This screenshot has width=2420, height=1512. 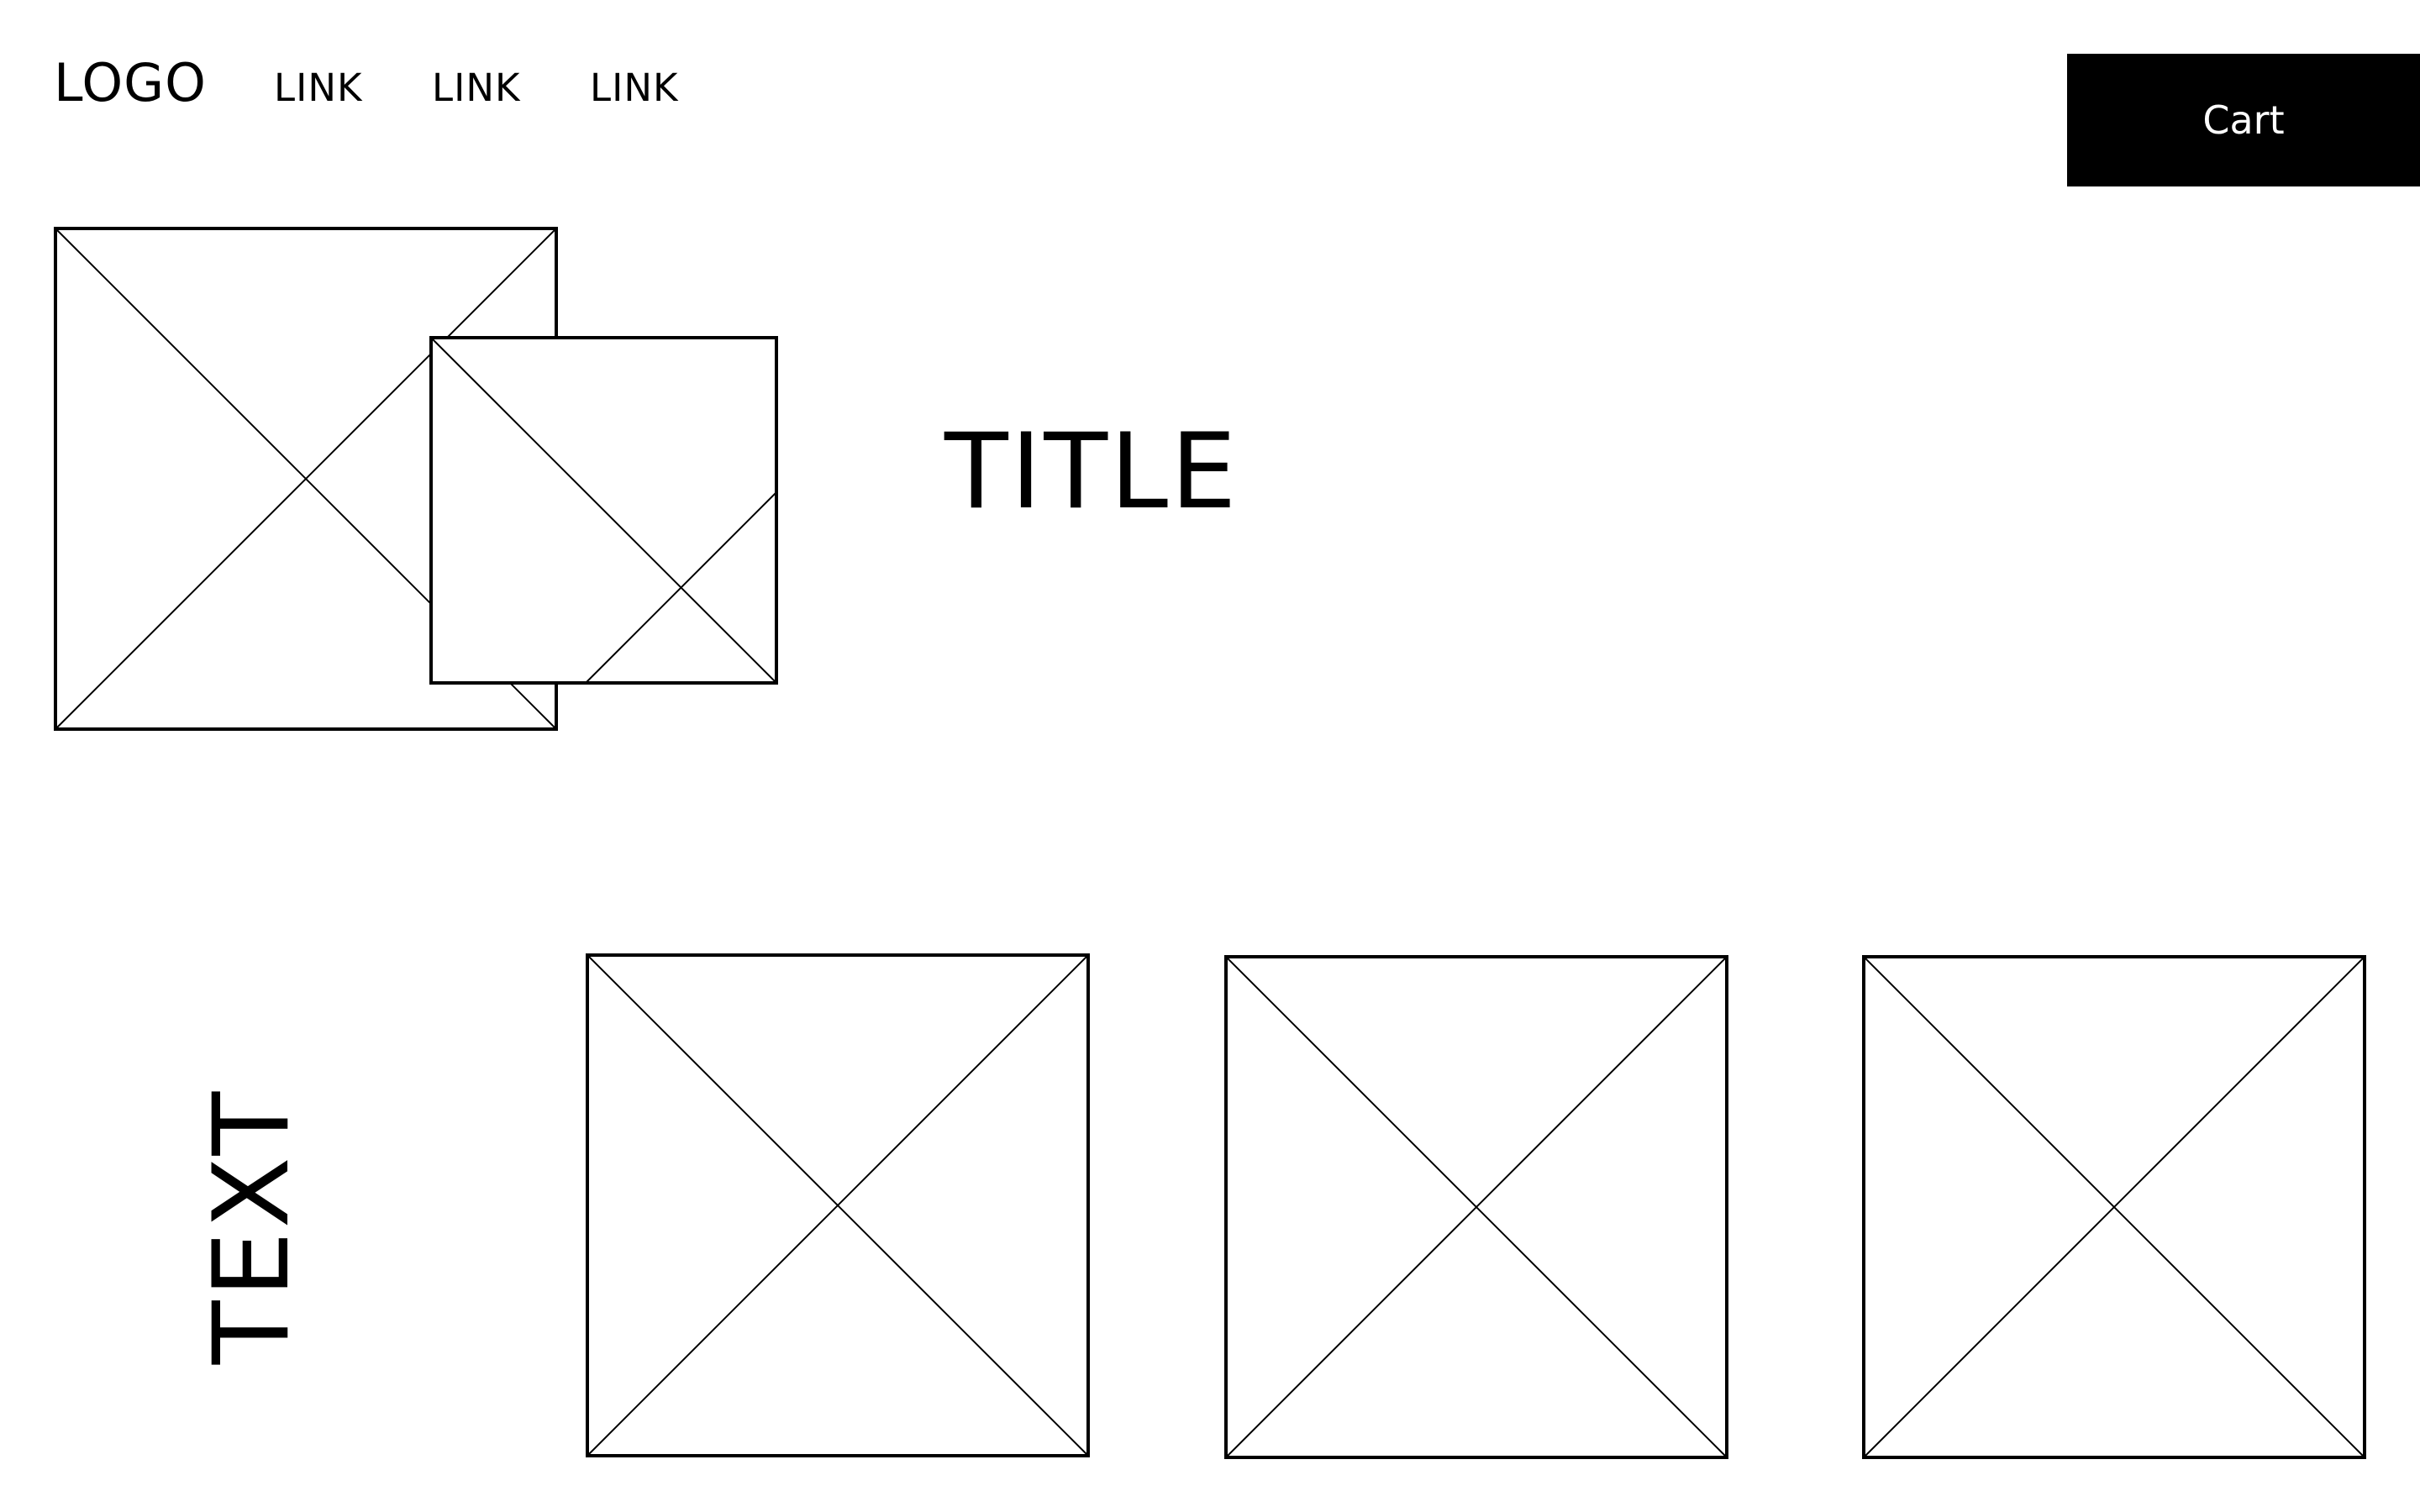 I want to click on logo: LOGO, so click(x=130, y=82).